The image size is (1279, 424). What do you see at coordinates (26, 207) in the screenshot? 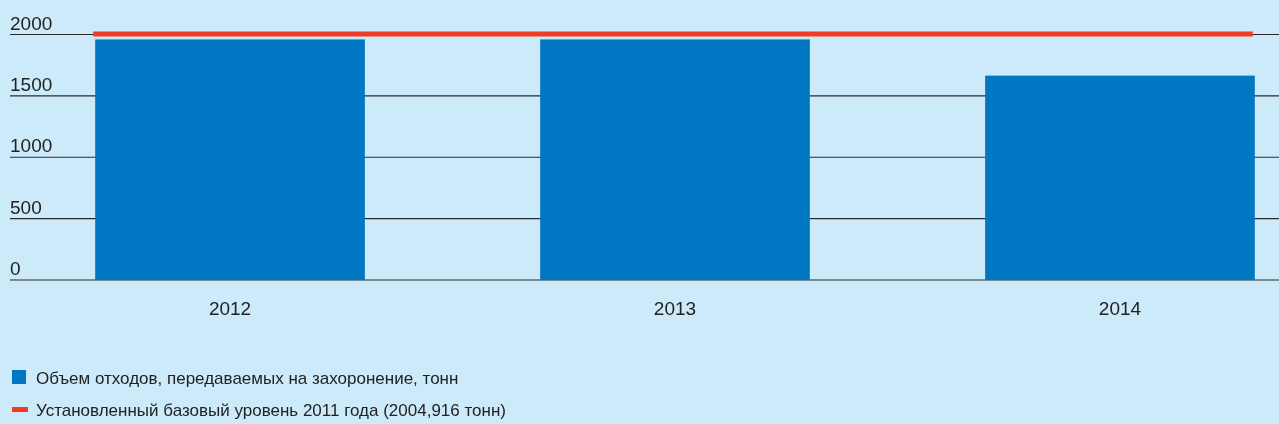
I see `y-tick-label: 500` at bounding box center [26, 207].